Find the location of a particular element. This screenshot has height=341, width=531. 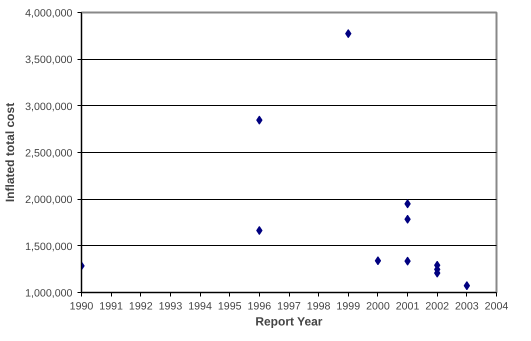

x-tick-label: 1993 is located at coordinates (170, 306).